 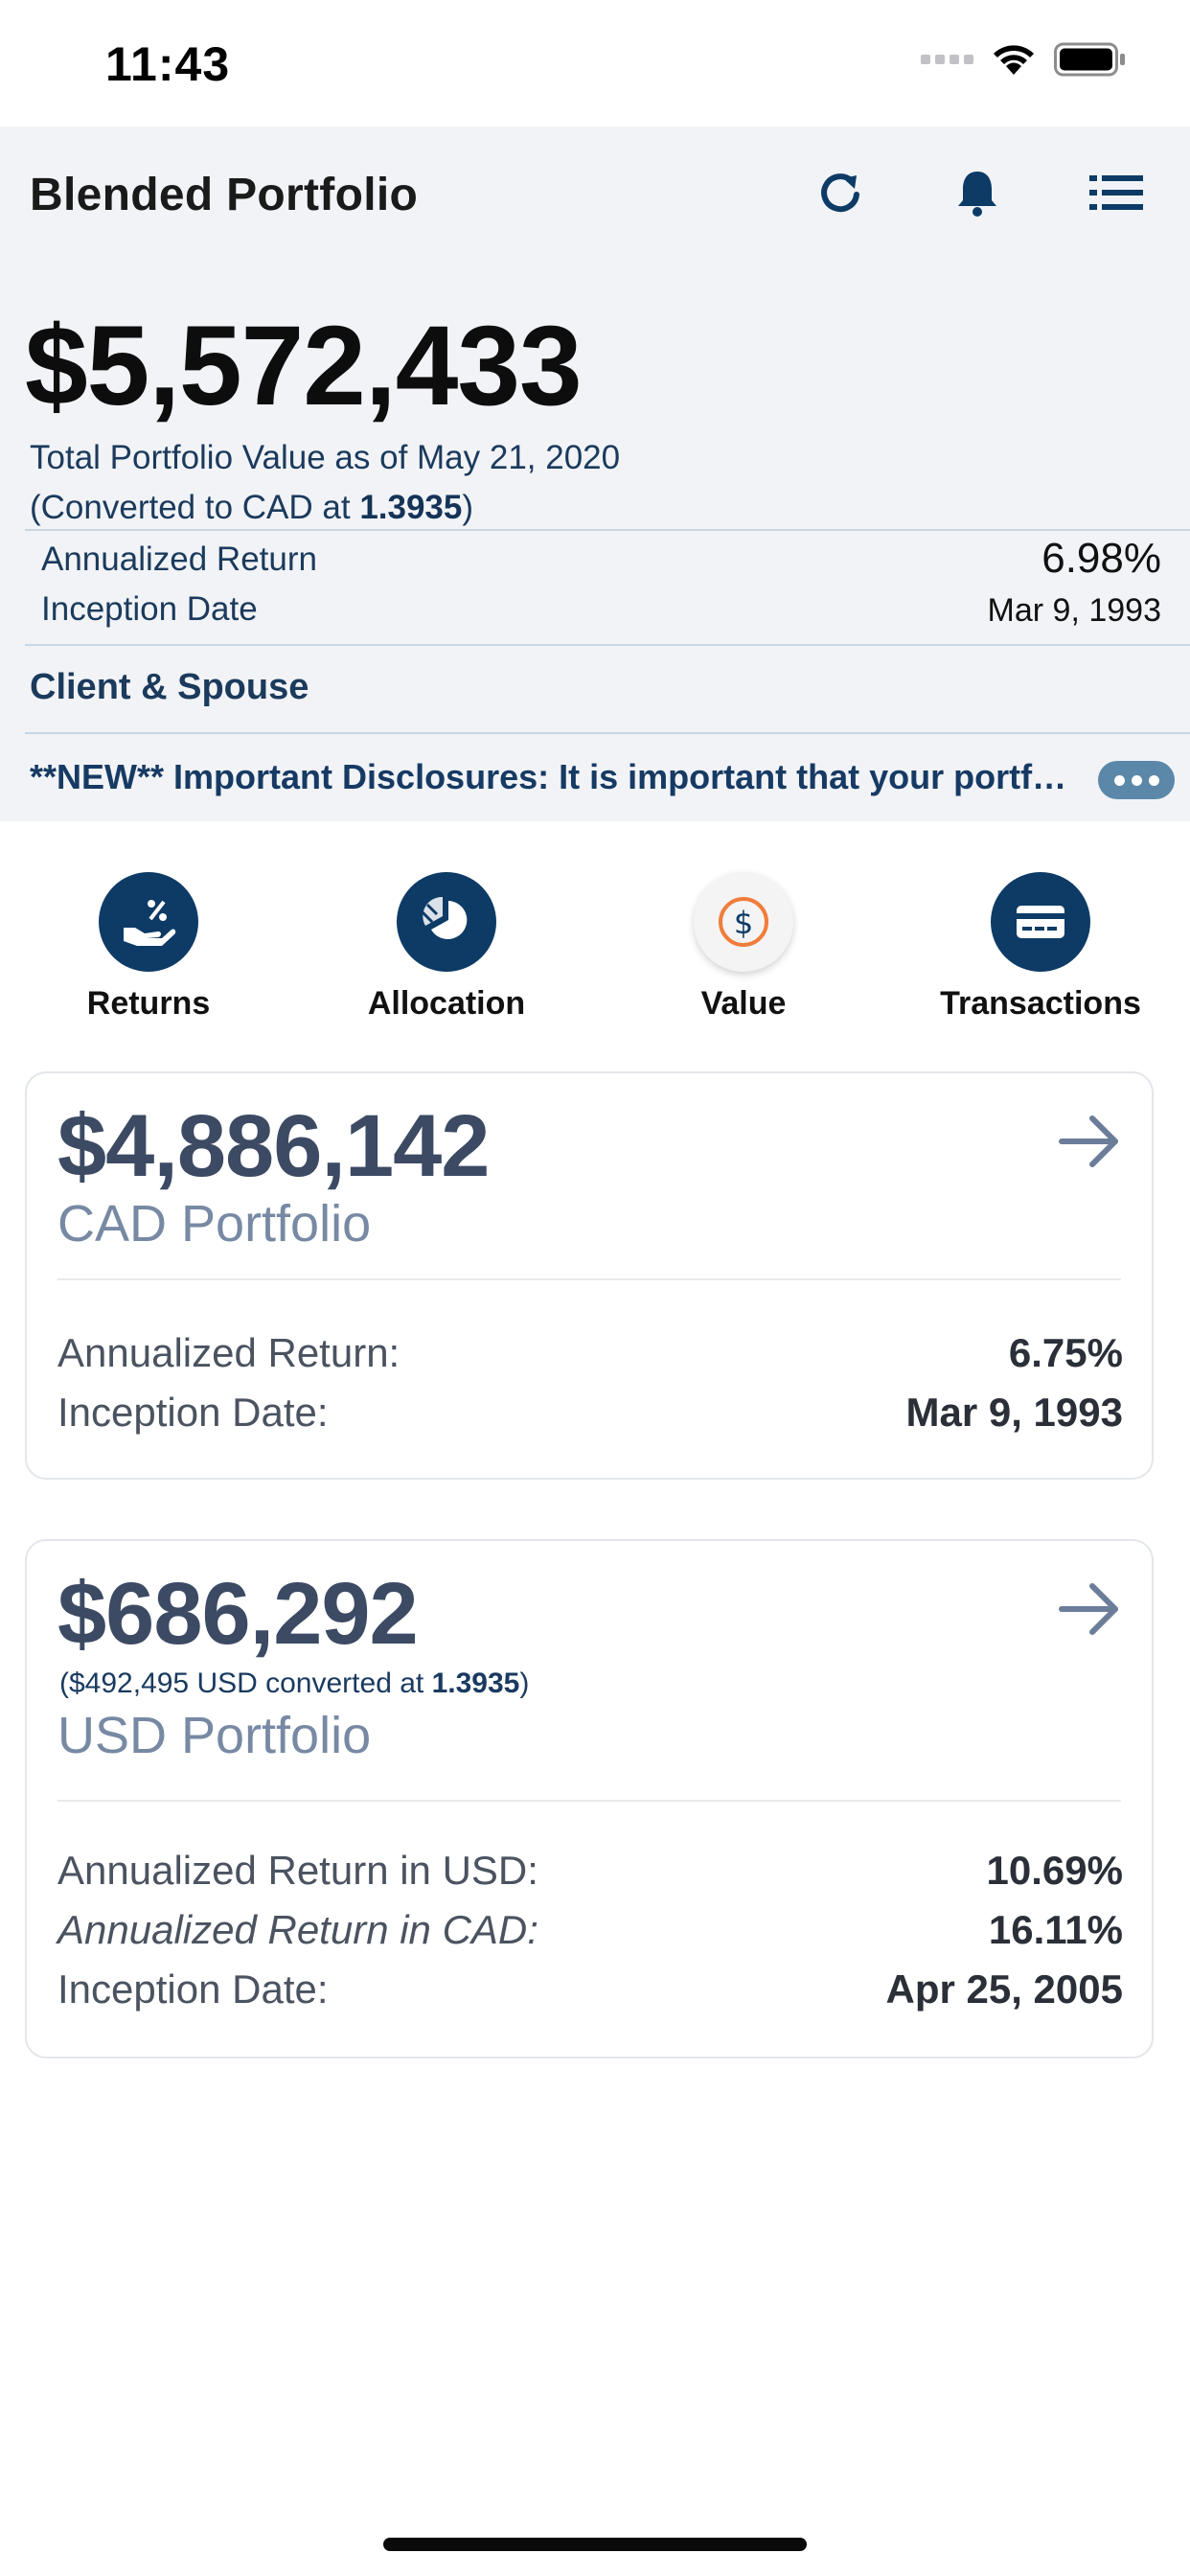 What do you see at coordinates (595, 2544) in the screenshot?
I see `home-indicator` at bounding box center [595, 2544].